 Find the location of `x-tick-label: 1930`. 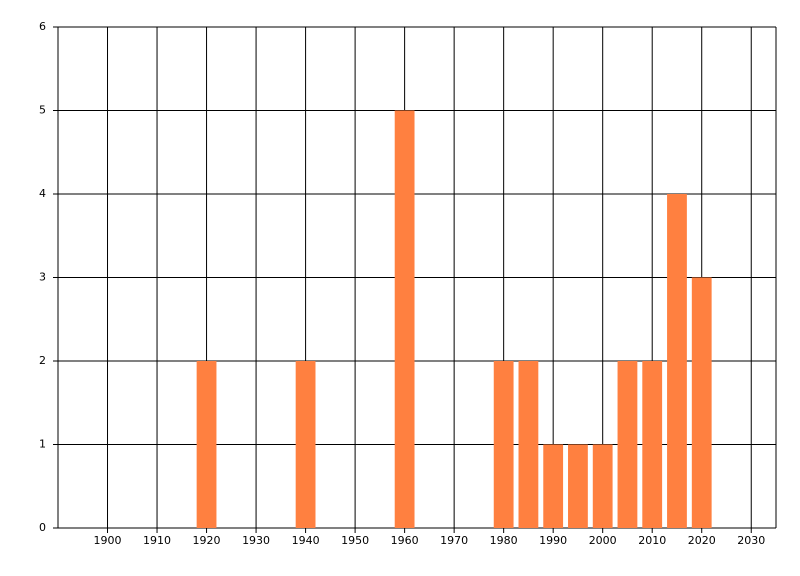

x-tick-label: 1930 is located at coordinates (256, 540).